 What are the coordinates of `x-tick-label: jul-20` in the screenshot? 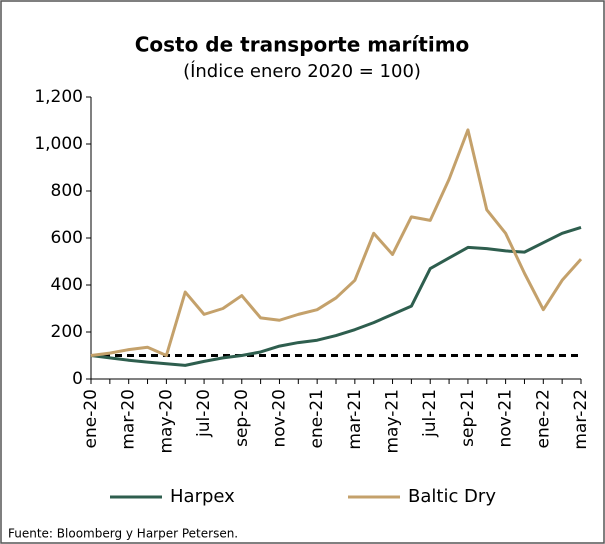 It's located at (204, 413).